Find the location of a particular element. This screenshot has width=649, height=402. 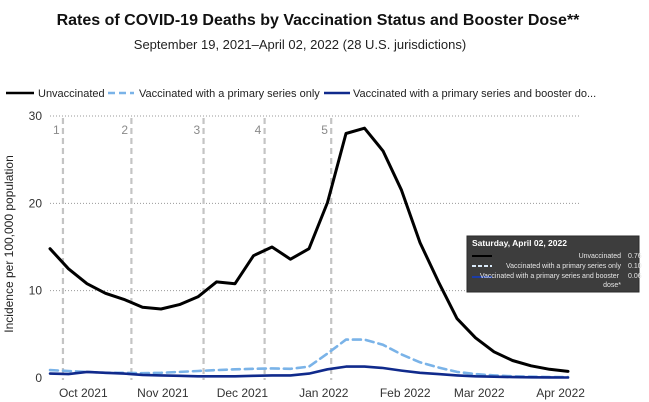

period-marker-label: 5 is located at coordinates (324, 130).